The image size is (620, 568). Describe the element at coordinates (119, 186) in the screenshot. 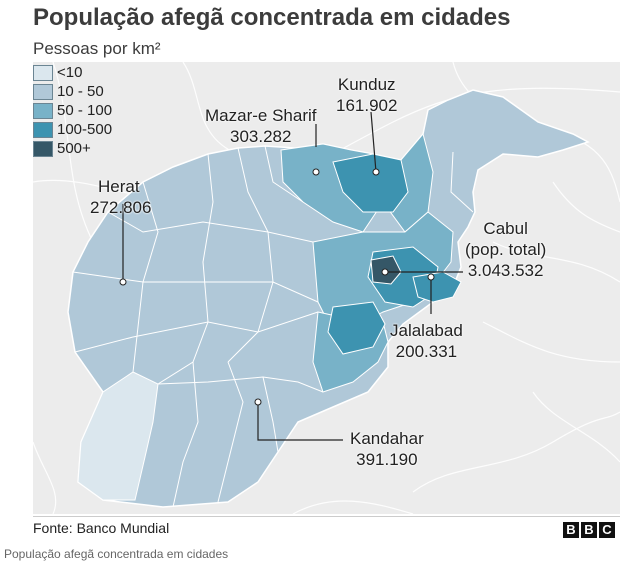

I see `city-name: Herat` at that location.